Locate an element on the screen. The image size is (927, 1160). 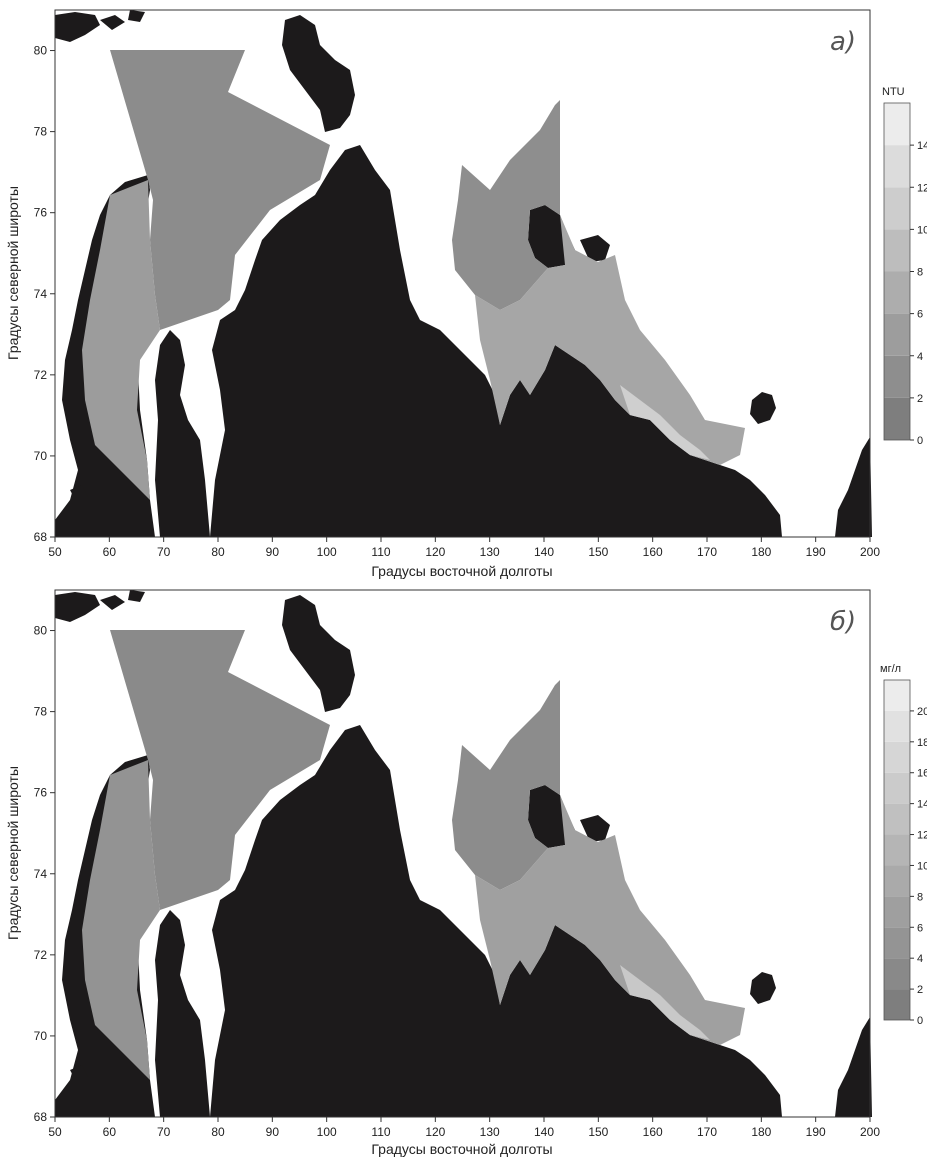
colorbar-unit: мг/л is located at coordinates (890, 669).